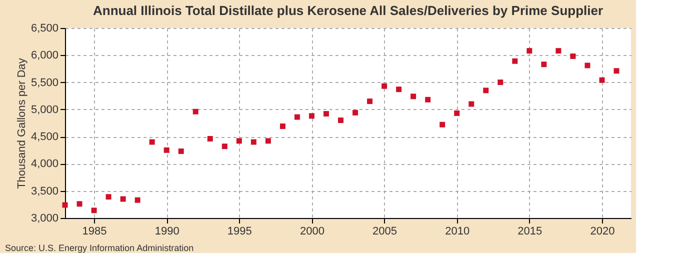  I want to click on x-tick-label: 2015, so click(530, 232).